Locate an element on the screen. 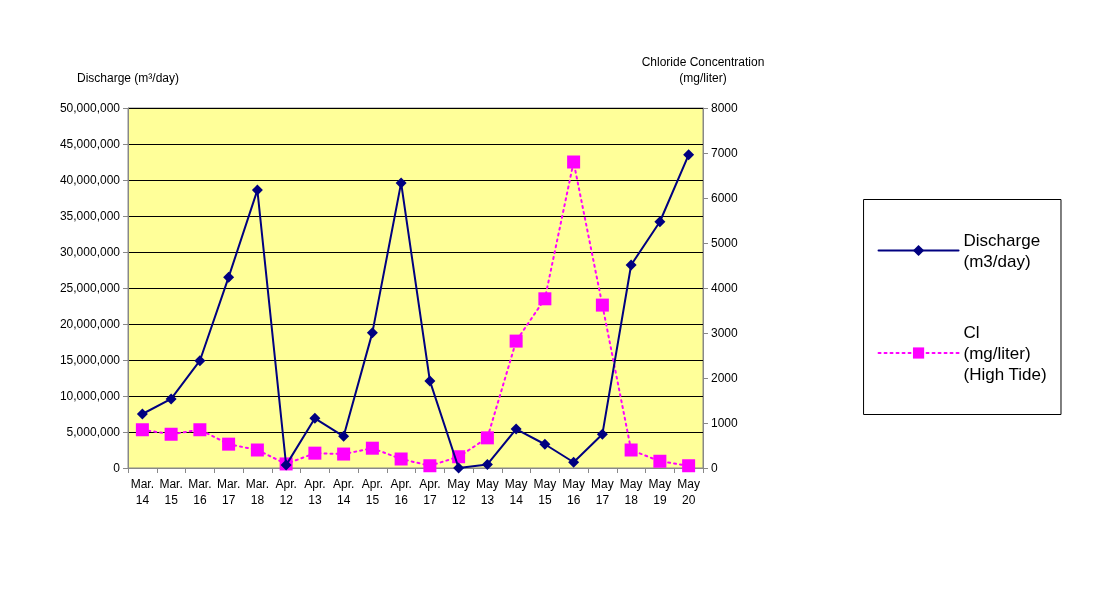 The width and height of the screenshot is (1093, 614). x-tick-label: Mar. 18 is located at coordinates (257, 492).